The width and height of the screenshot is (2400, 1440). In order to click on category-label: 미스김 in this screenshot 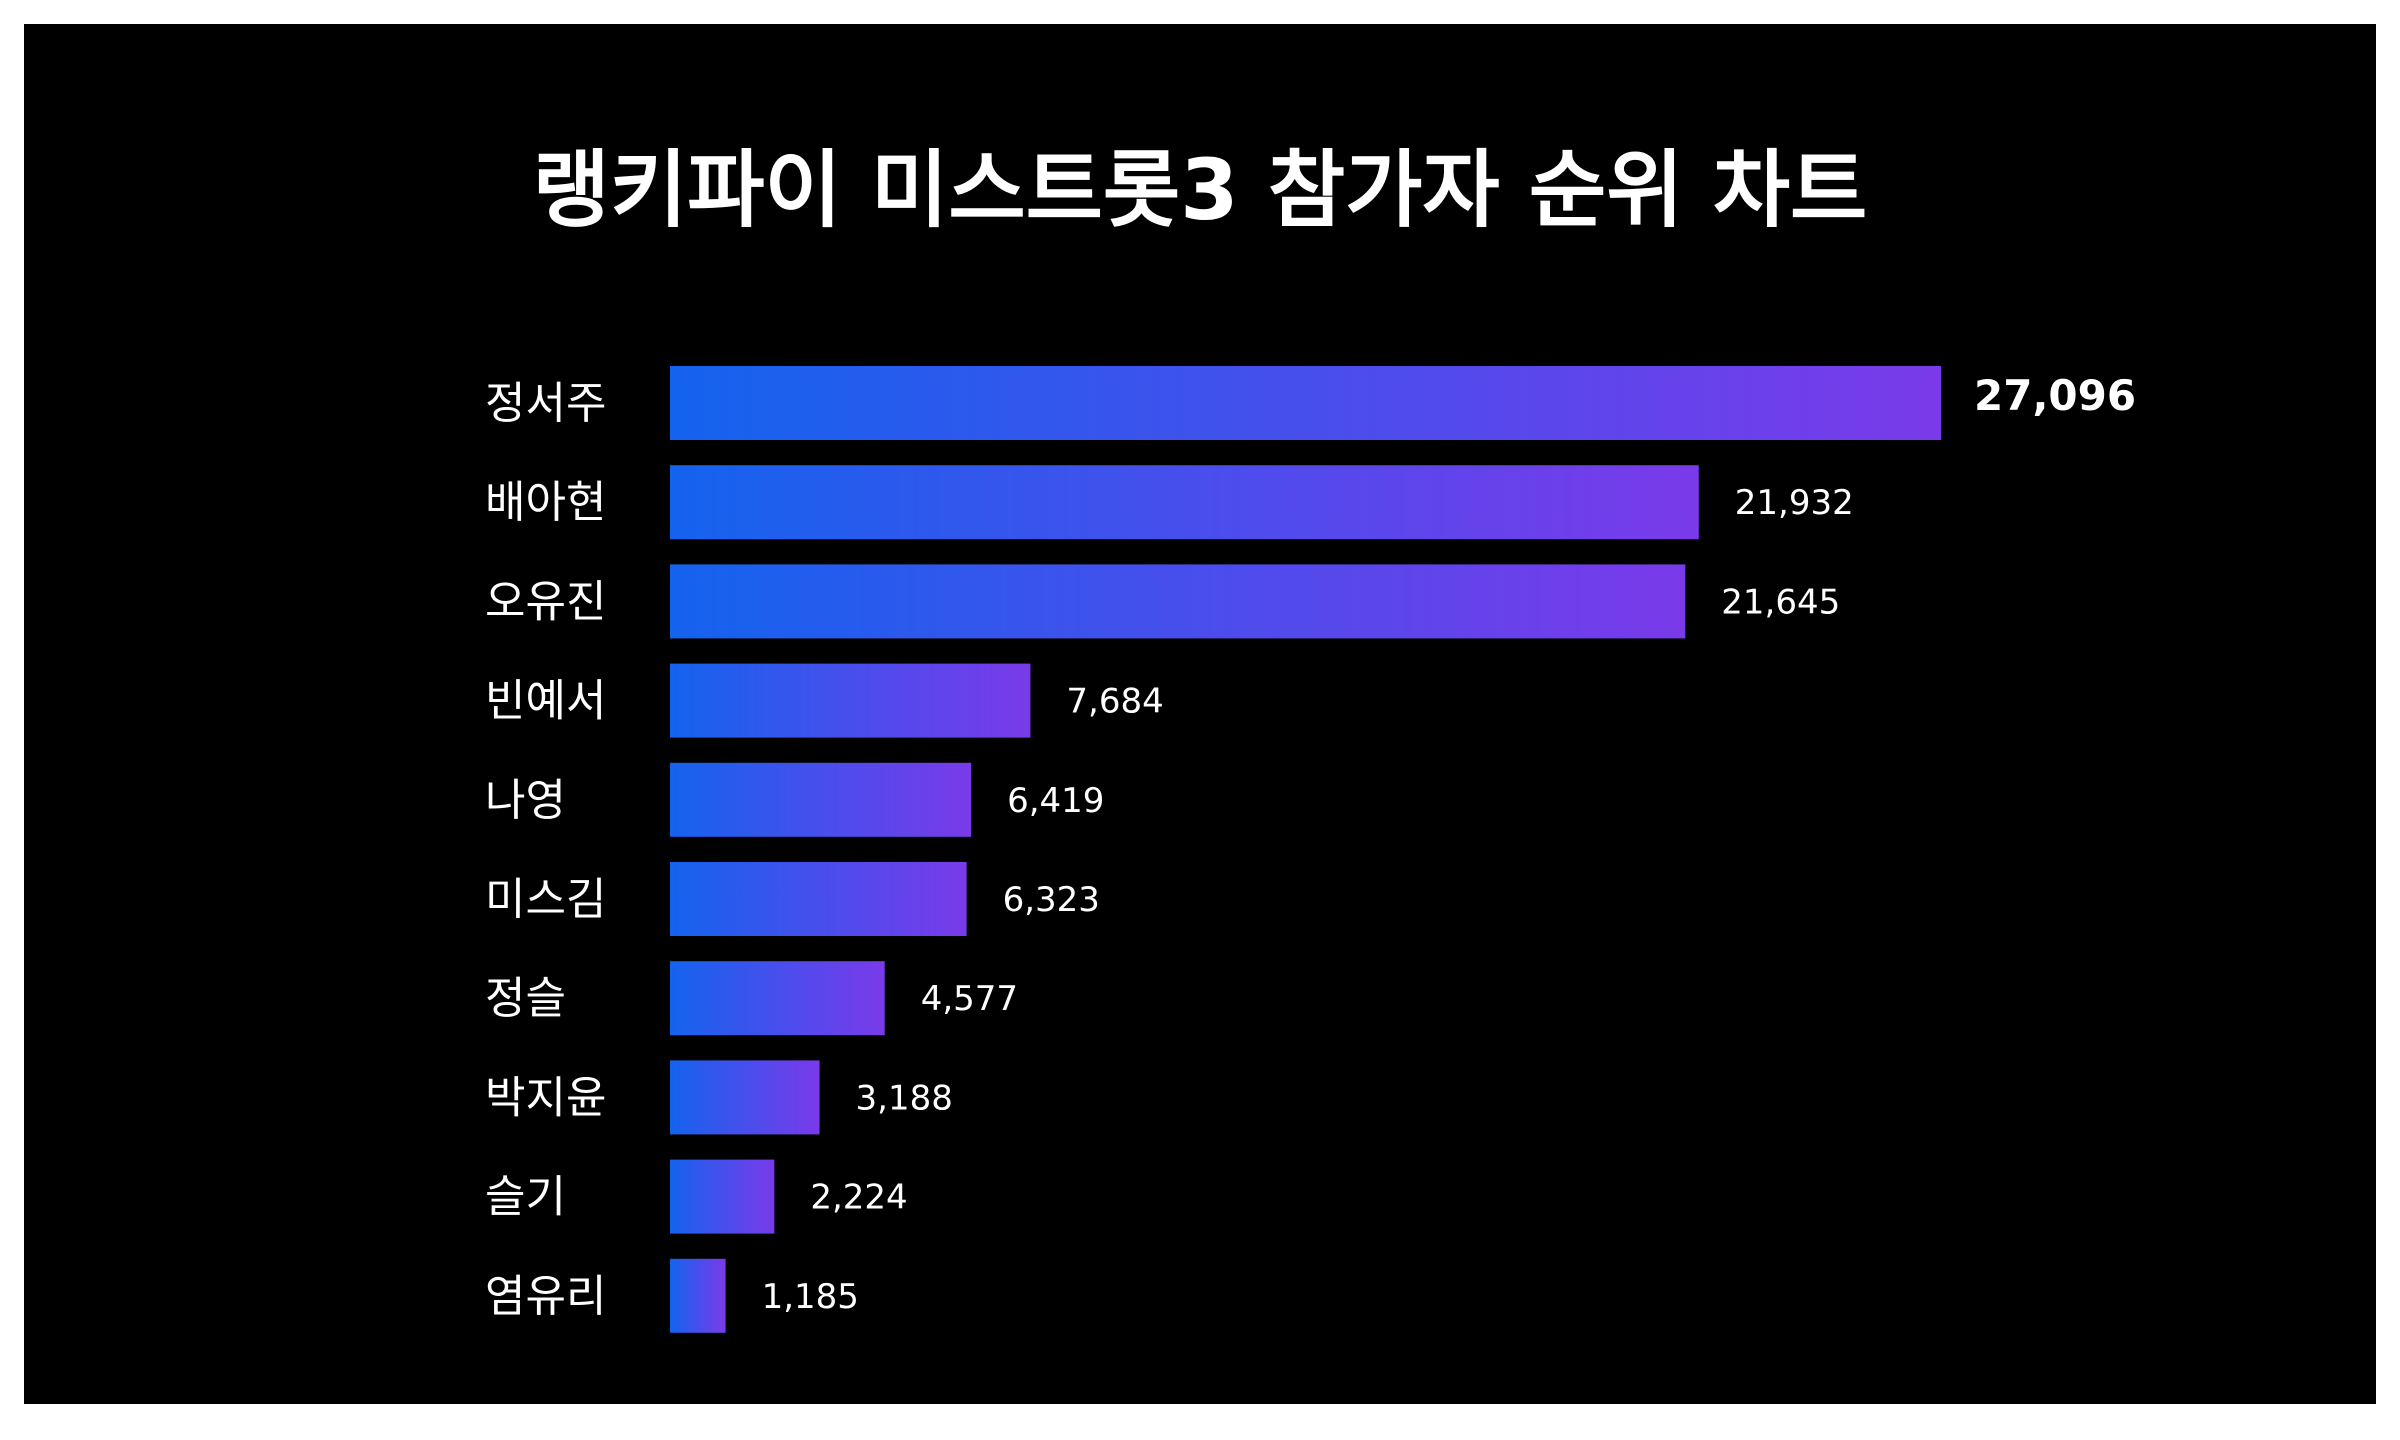, I will do `click(545, 899)`.